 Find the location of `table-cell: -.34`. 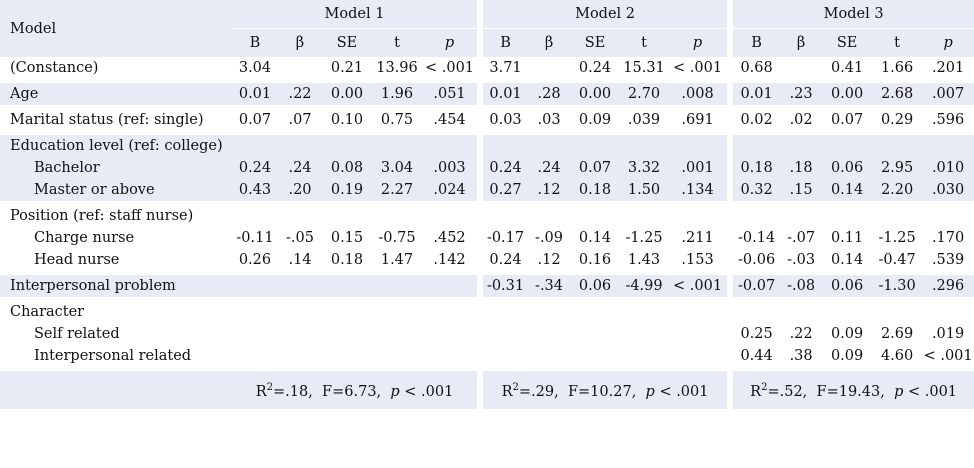

table-cell: -.34 is located at coordinates (549, 286).